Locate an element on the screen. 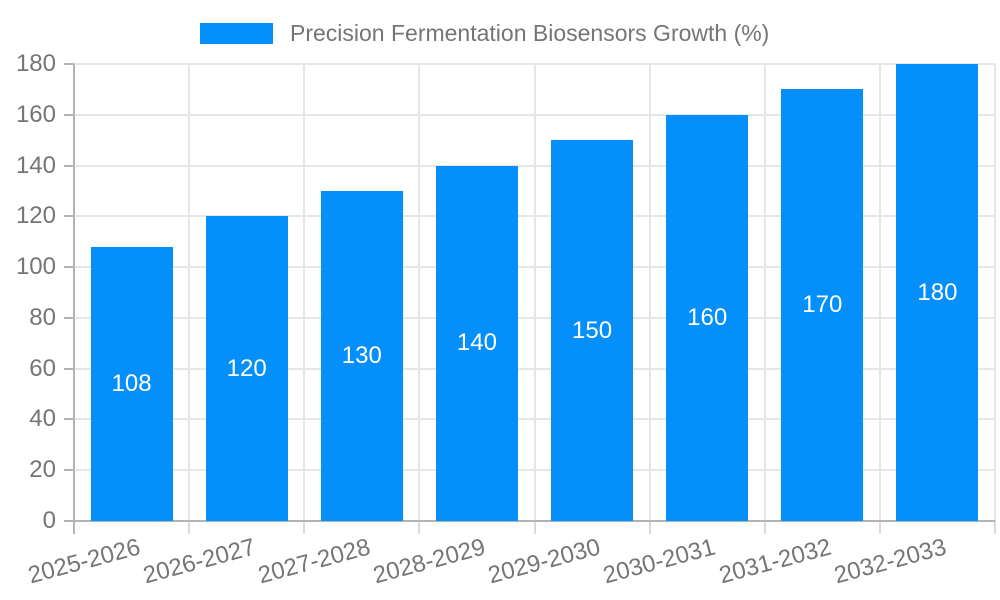 This screenshot has width=1000, height=600. x-axis-tick-label: 2029-2030 is located at coordinates (544, 561).